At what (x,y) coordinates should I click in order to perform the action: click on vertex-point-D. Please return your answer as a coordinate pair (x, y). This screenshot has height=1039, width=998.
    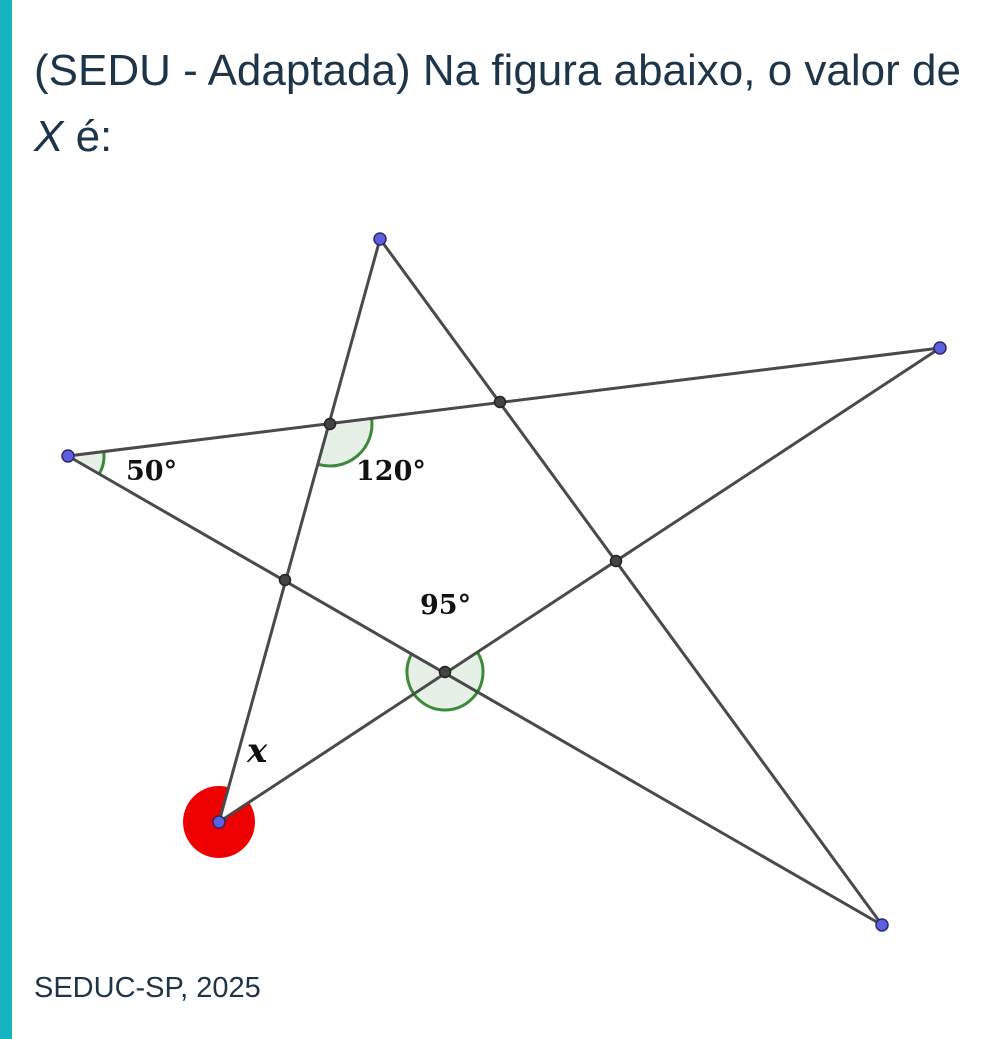
    Looking at the image, I should click on (882, 925).